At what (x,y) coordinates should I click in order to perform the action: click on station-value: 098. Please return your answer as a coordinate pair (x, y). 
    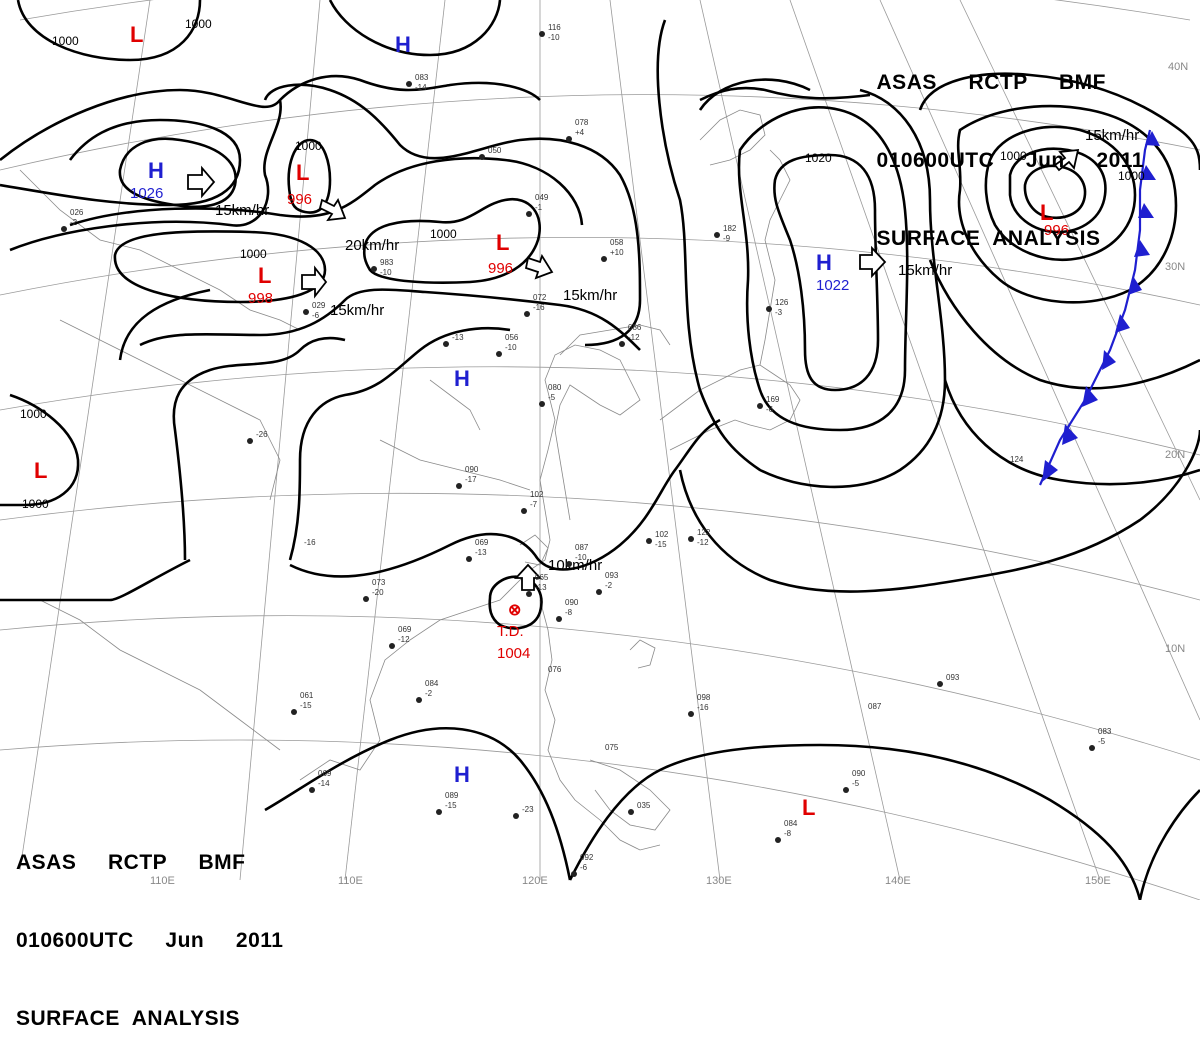
    Looking at the image, I should click on (704, 697).